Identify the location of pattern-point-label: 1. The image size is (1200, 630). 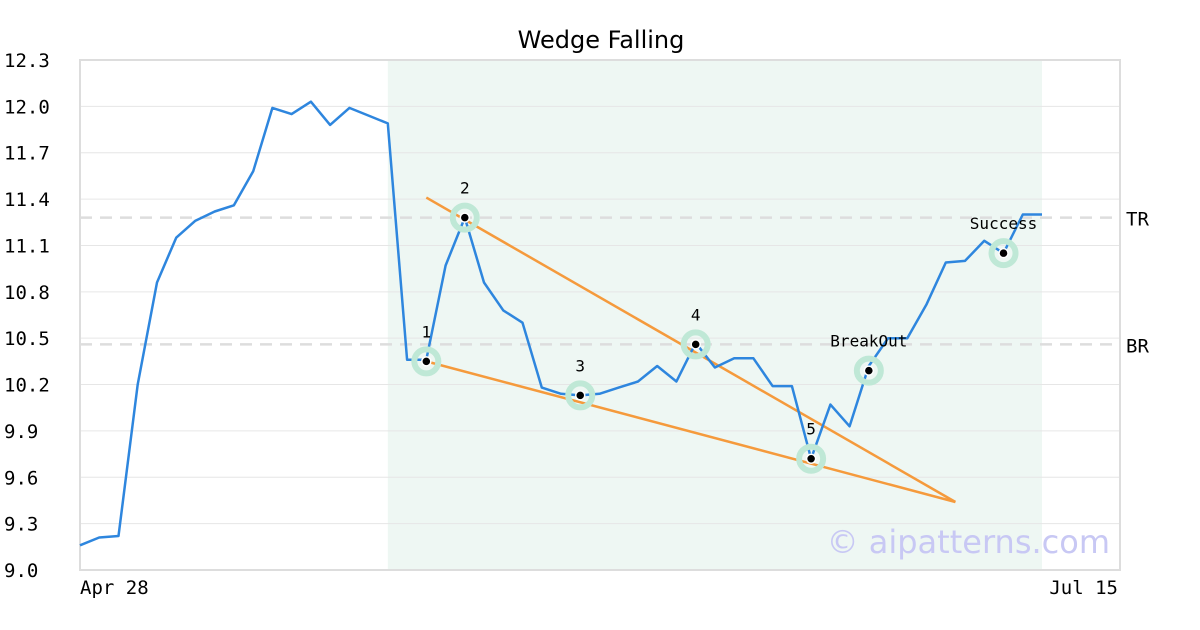
(426, 331).